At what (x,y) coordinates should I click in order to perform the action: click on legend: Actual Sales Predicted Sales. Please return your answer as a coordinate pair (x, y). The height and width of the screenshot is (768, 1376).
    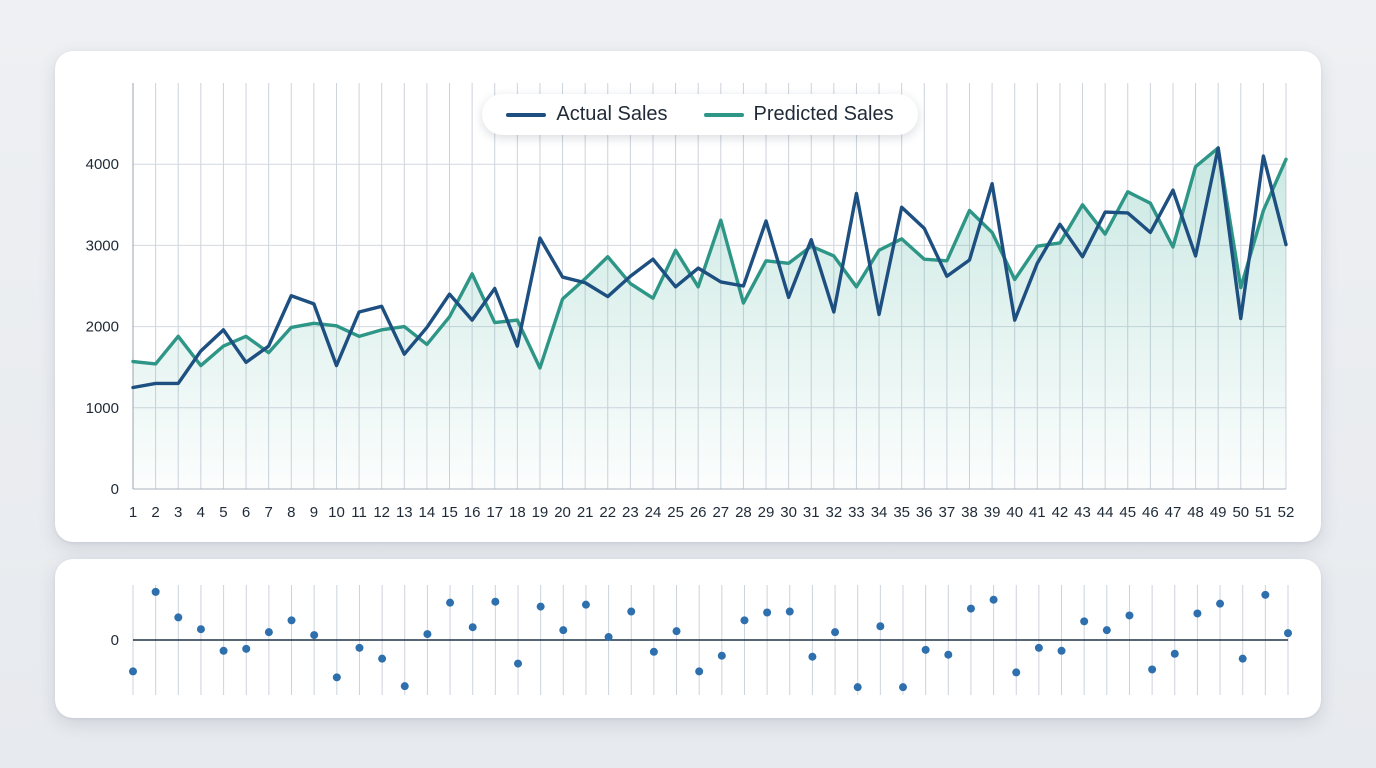
    Looking at the image, I should click on (700, 114).